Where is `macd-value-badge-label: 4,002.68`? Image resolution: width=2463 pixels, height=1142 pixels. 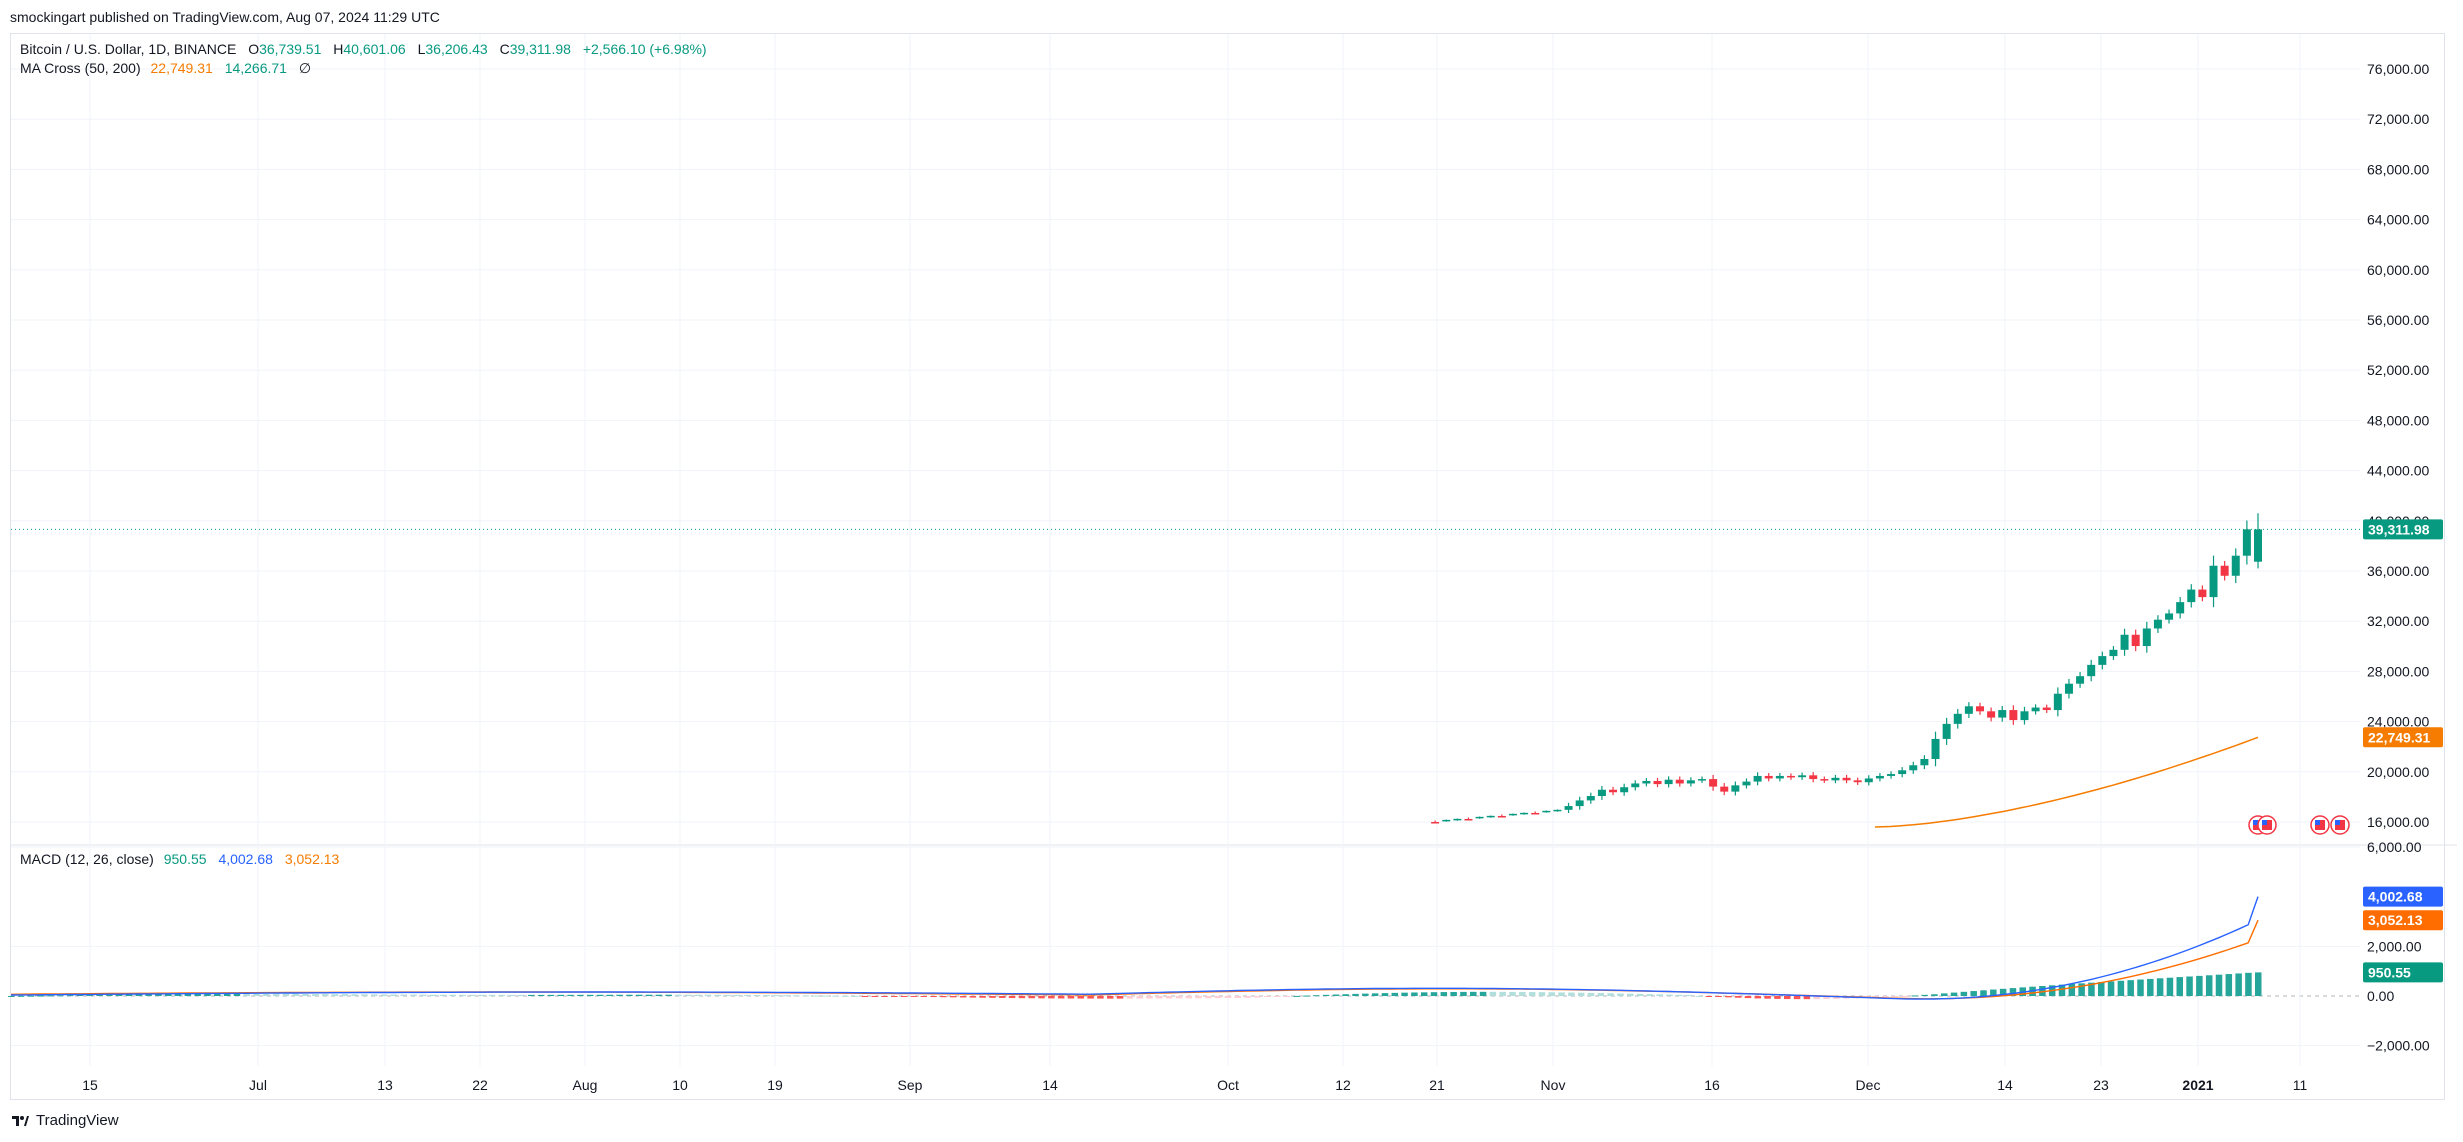
macd-value-badge-label: 4,002.68 is located at coordinates (2395, 897).